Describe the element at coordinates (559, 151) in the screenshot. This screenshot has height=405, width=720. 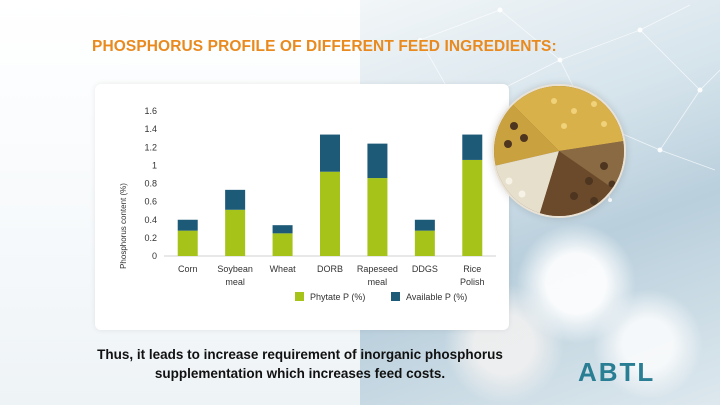
I see `feed-ingredients-image` at that location.